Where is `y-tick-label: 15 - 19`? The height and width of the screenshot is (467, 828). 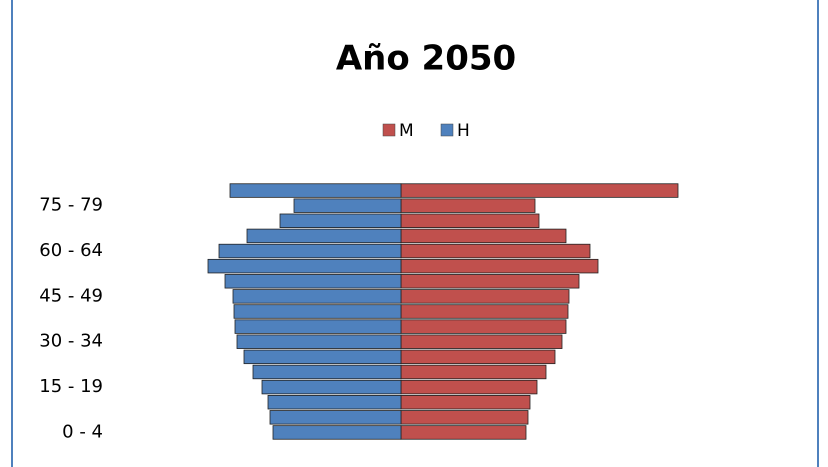
y-tick-label: 15 - 19 is located at coordinates (71, 386).